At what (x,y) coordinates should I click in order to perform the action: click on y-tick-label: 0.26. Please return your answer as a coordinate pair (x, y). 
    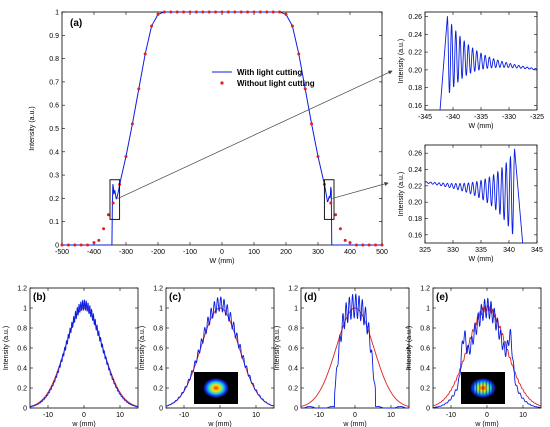
    Looking at the image, I should click on (415, 154).